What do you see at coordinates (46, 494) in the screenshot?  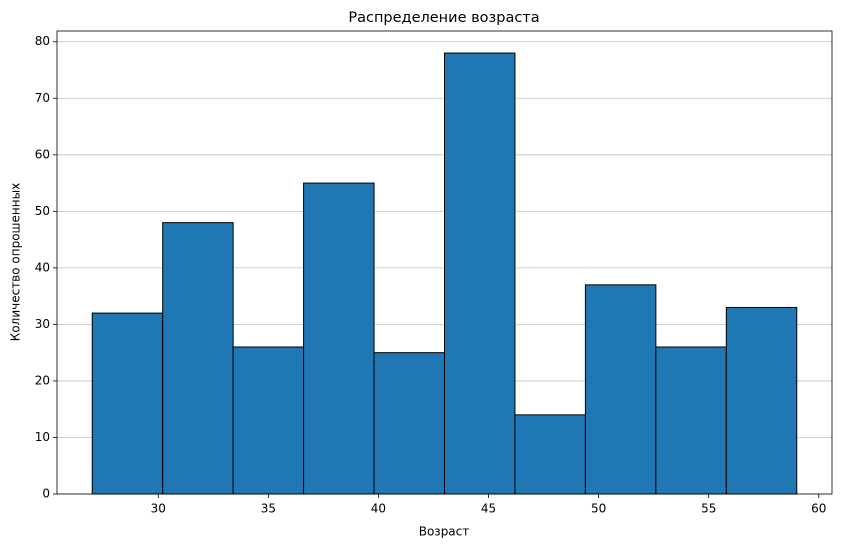 I see `y-tick-label: 0` at bounding box center [46, 494].